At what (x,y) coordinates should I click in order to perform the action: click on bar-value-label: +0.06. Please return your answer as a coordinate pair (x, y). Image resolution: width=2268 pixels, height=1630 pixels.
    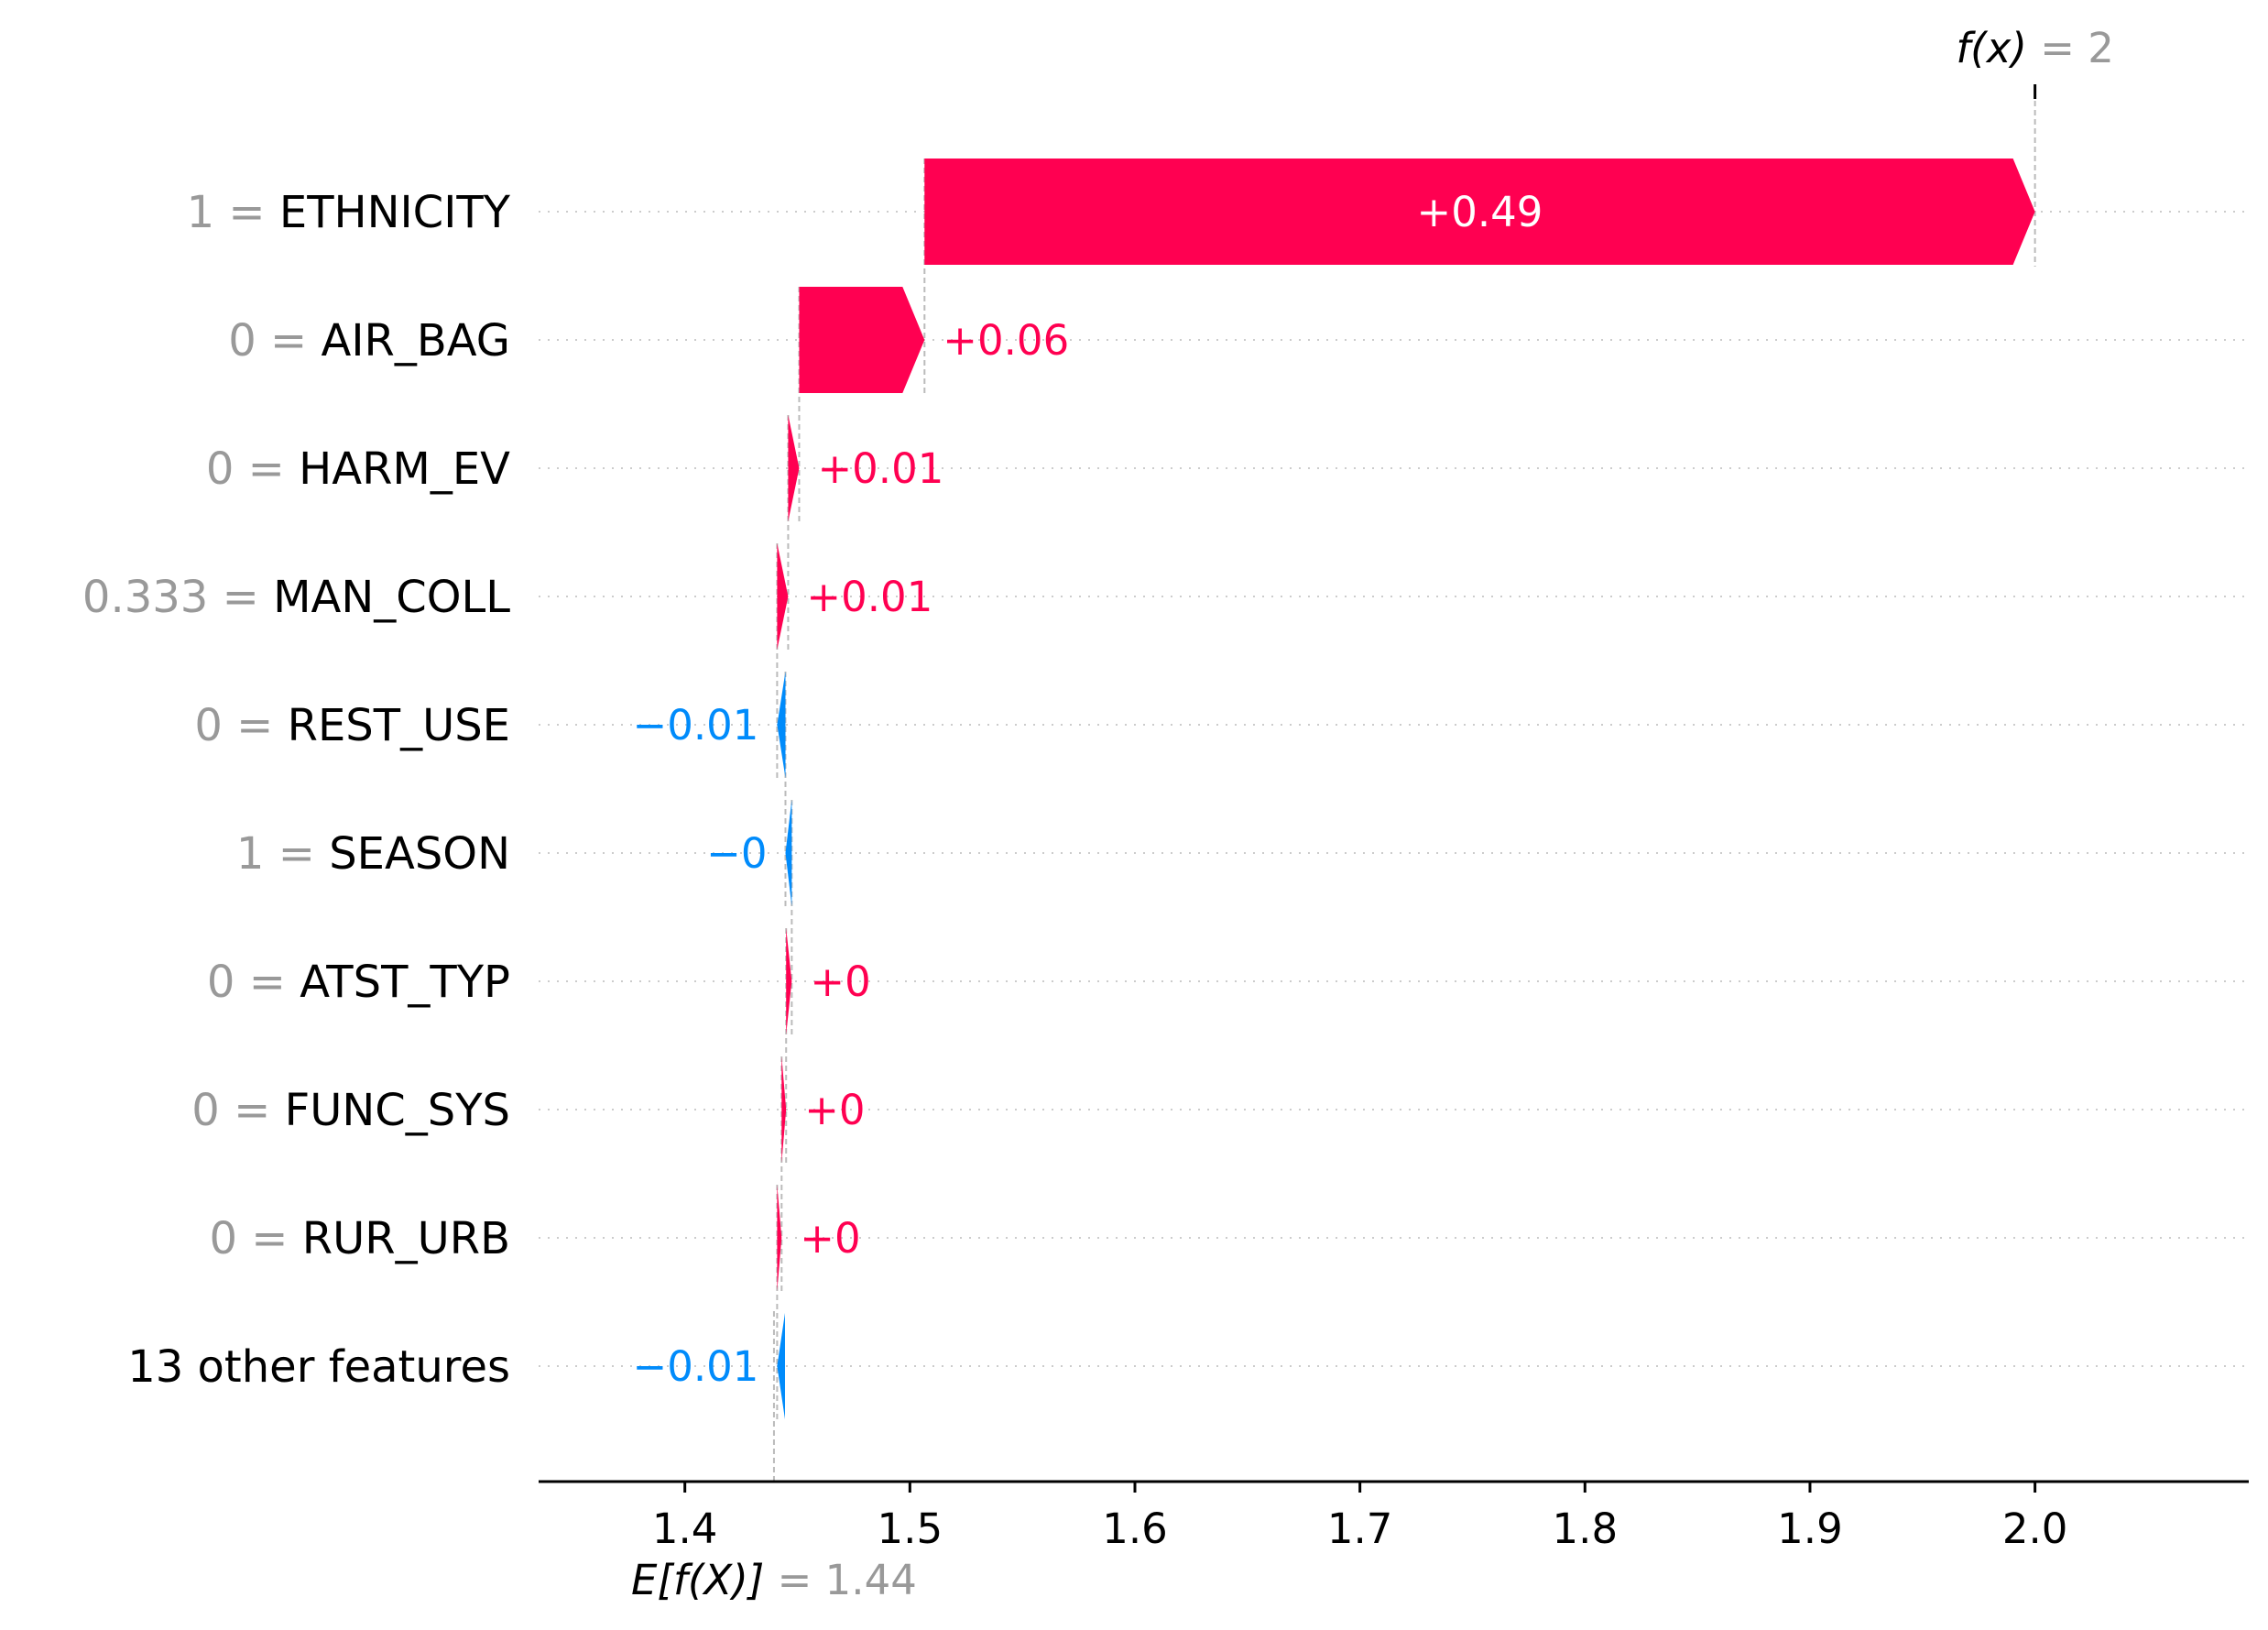
    Looking at the image, I should click on (1006, 340).